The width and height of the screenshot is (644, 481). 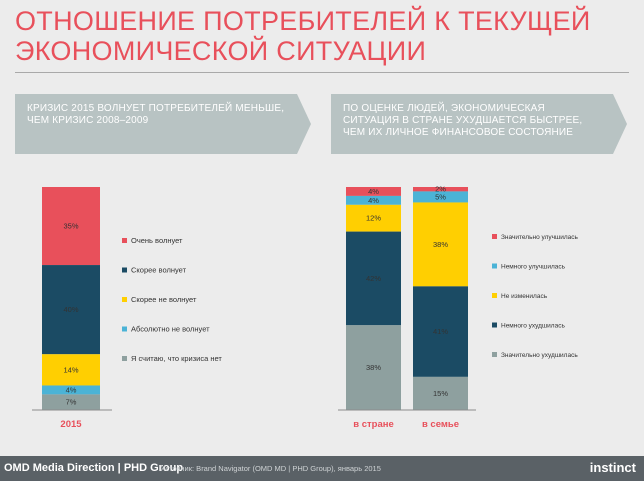 I want to click on data-label-c1-b1-s4: 15%, so click(x=440, y=393).